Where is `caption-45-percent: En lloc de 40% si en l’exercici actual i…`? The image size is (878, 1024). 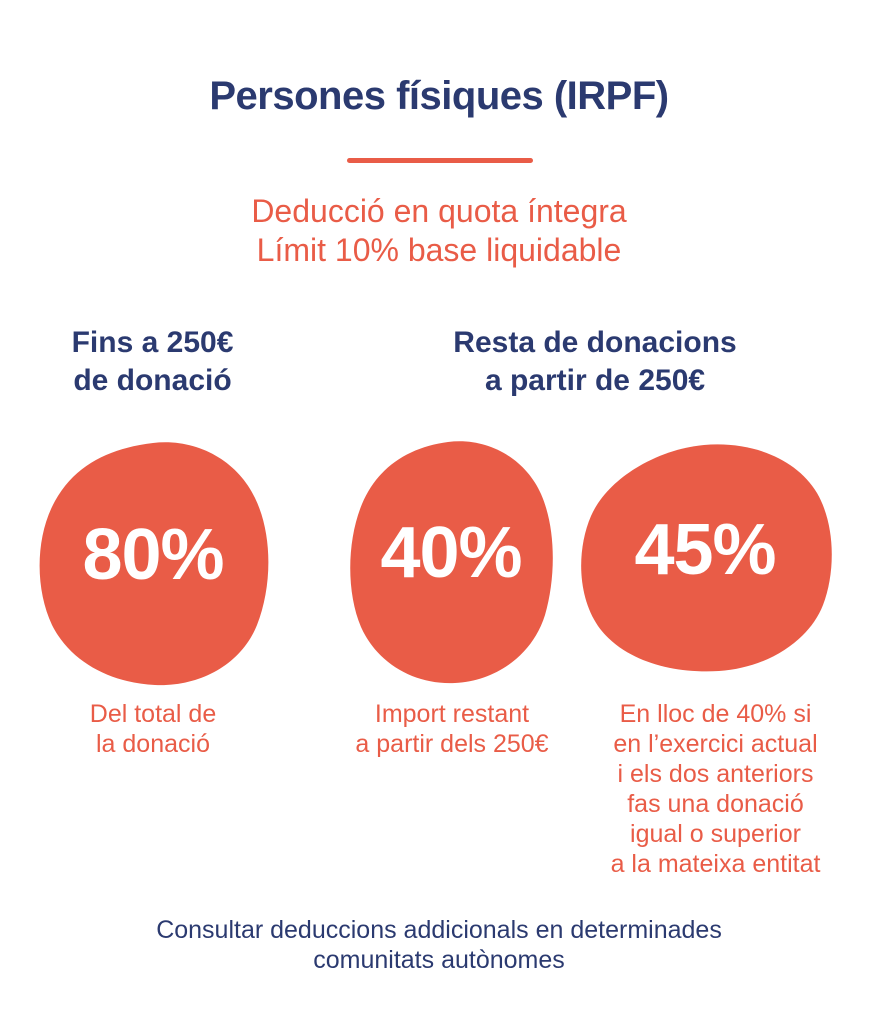 caption-45-percent: En lloc de 40% si en l’exercici actual i… is located at coordinates (715, 789).